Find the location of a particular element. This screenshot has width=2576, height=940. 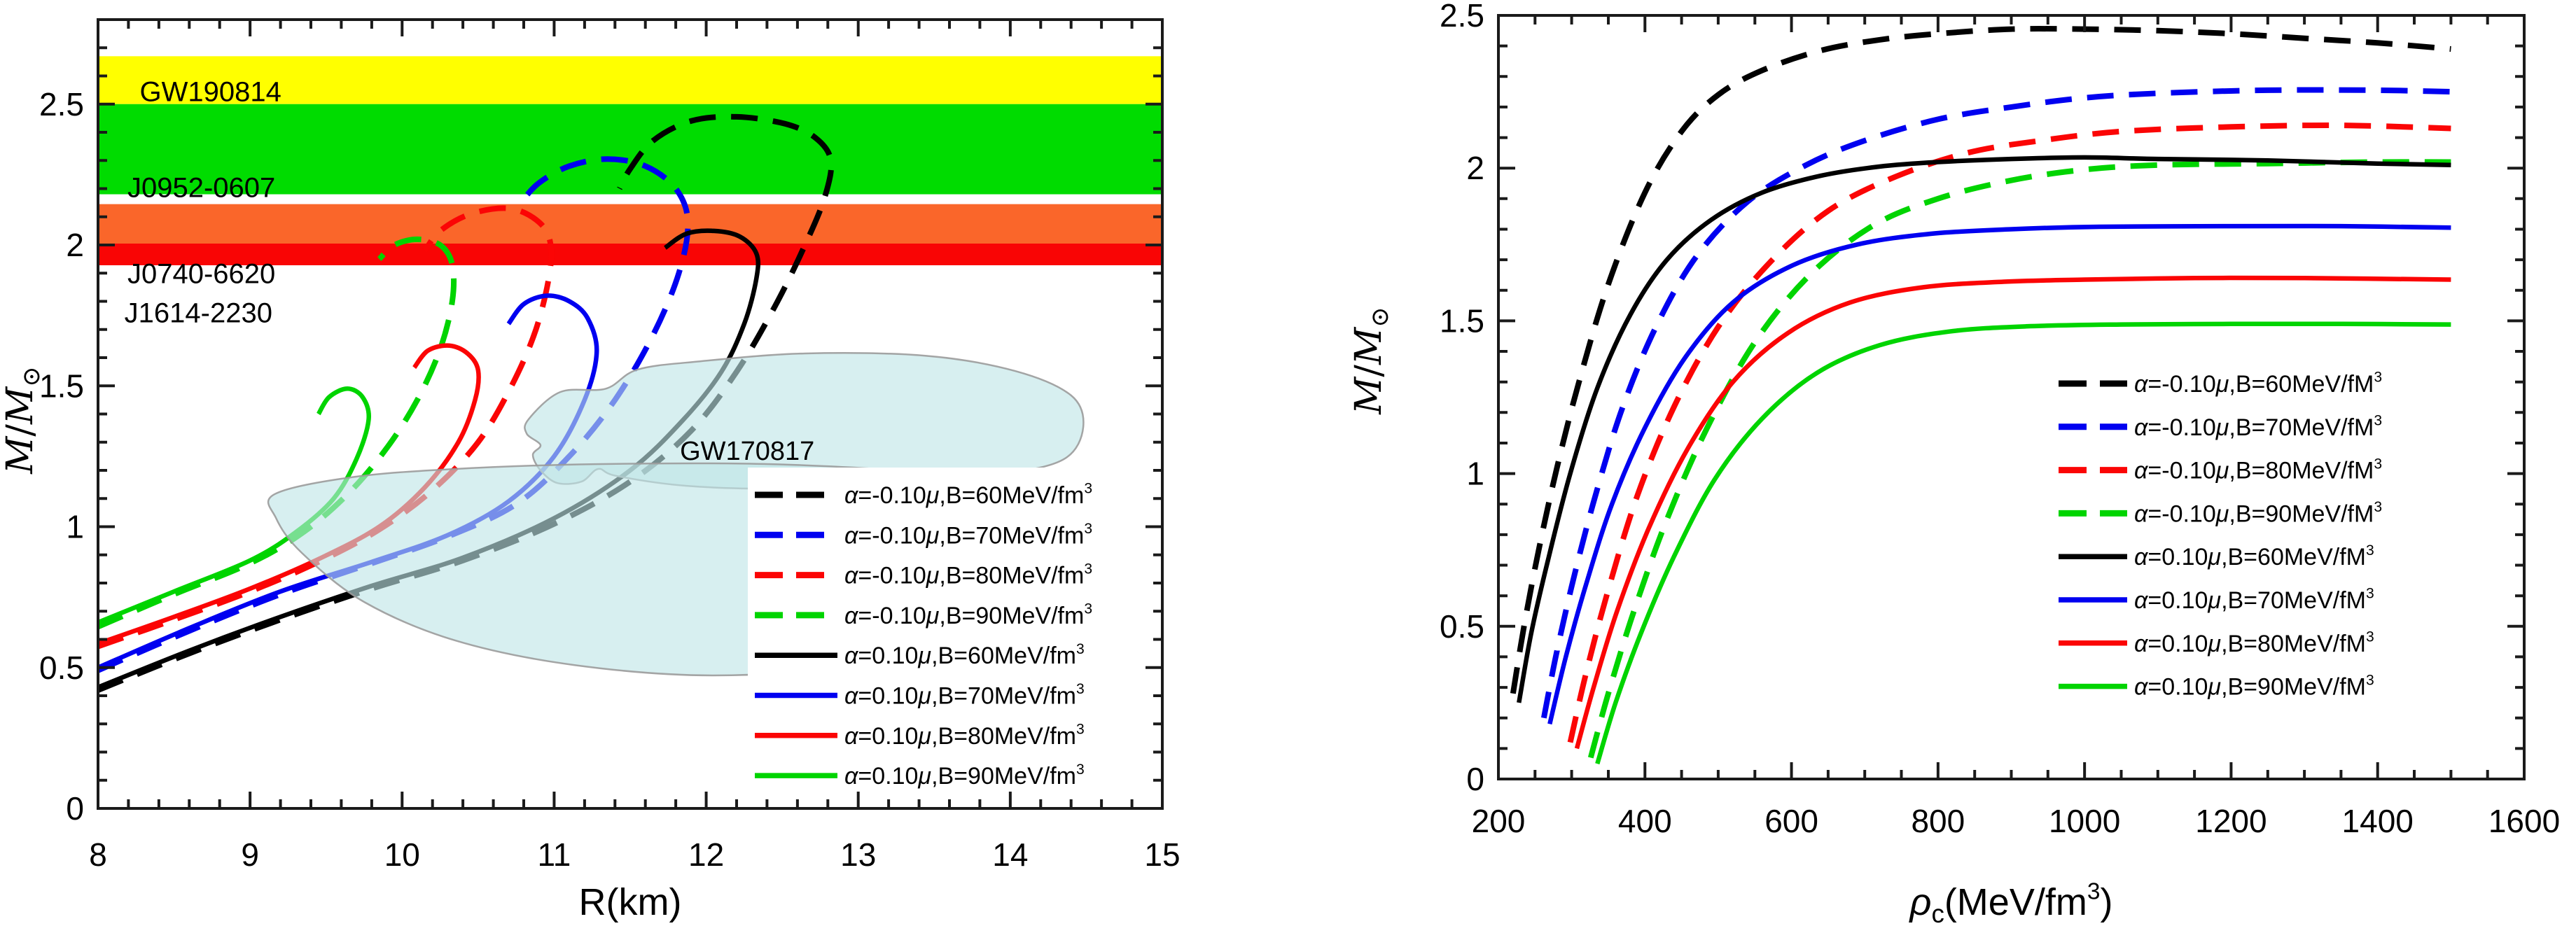

mass-radius-legend-label-6: α=0.10μ,B=70MeV/fm3 is located at coordinates (964, 695).